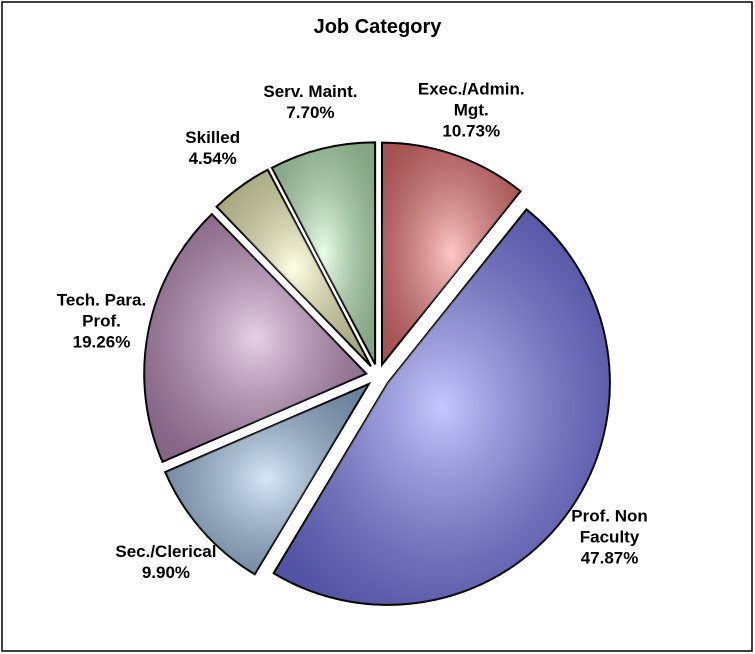  I want to click on slice-label: Prof. Non Faculty 47.87%, so click(609, 536).